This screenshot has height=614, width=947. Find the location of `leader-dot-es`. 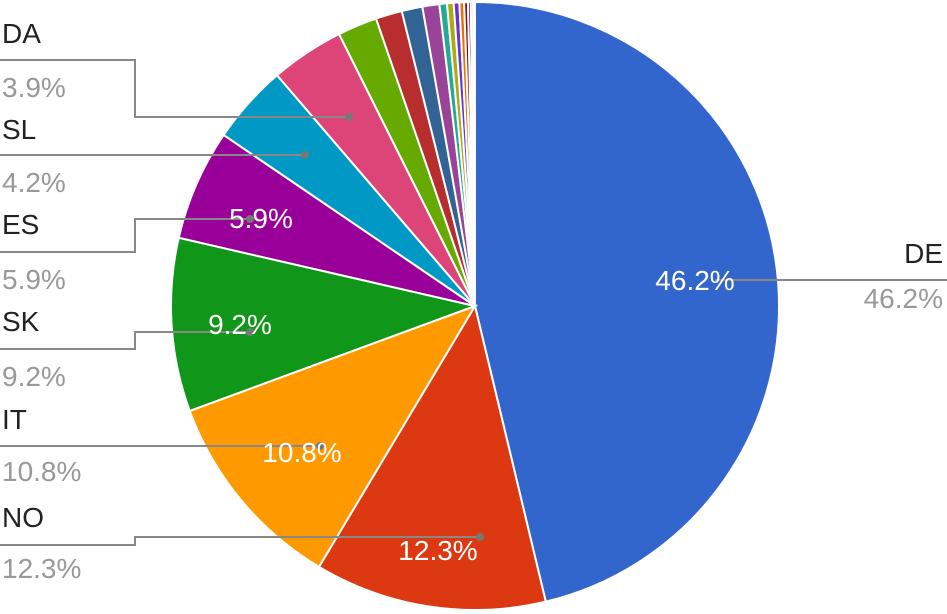

leader-dot-es is located at coordinates (250, 219).